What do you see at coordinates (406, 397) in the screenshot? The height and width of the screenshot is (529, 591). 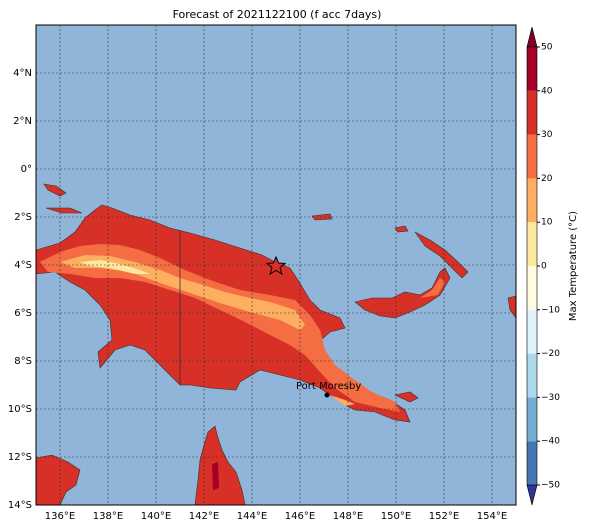 I see `d-entrecasteaux` at bounding box center [406, 397].